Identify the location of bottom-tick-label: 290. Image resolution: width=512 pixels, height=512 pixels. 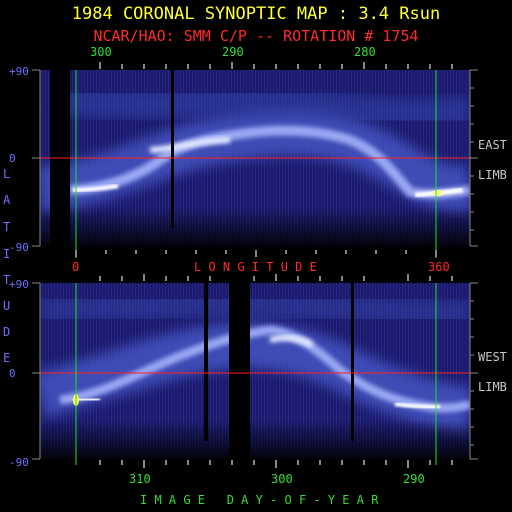
(414, 479).